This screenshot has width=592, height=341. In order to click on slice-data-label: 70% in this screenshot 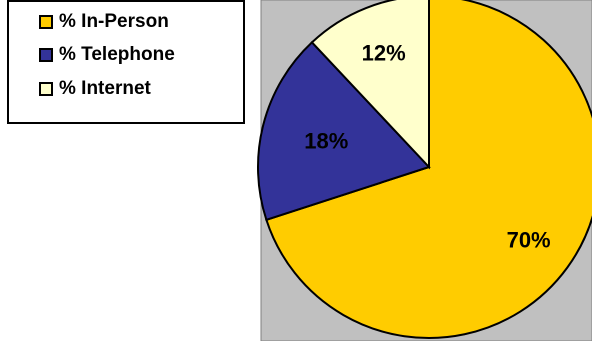, I will do `click(529, 239)`.